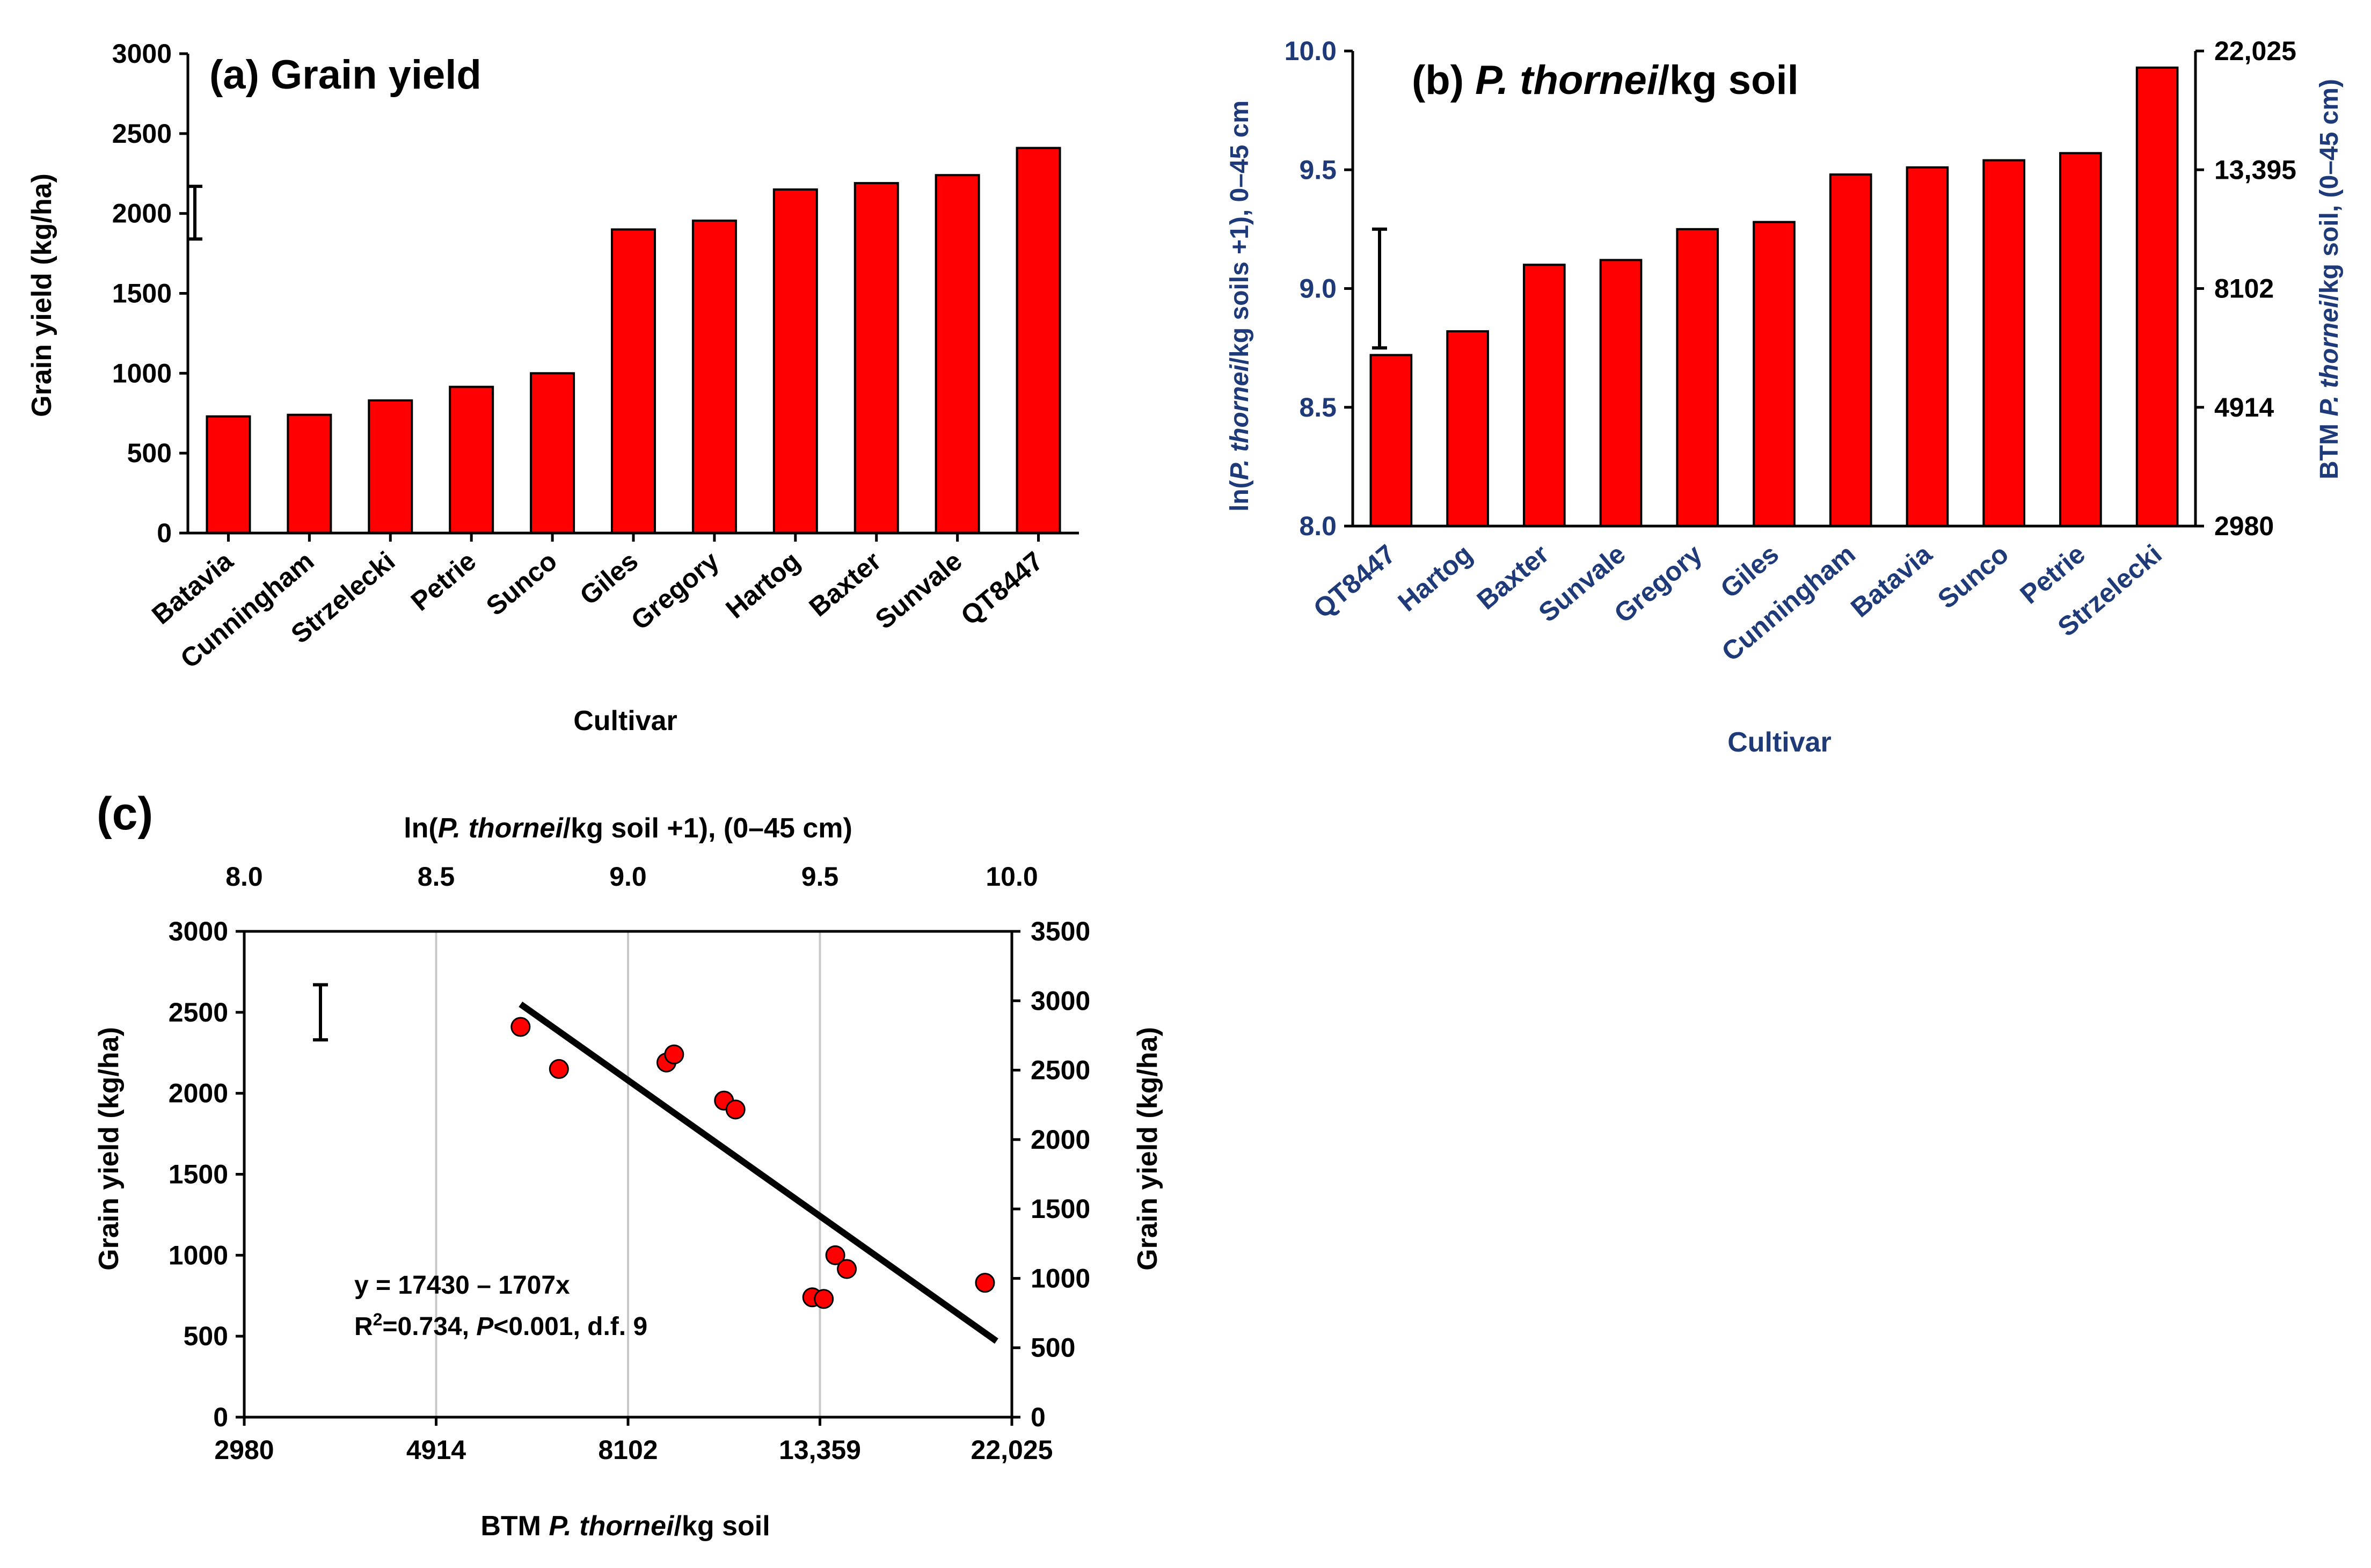 Image resolution: width=2371 pixels, height=1568 pixels. I want to click on panel-c-bottom-tick-label: 2980, so click(244, 1450).